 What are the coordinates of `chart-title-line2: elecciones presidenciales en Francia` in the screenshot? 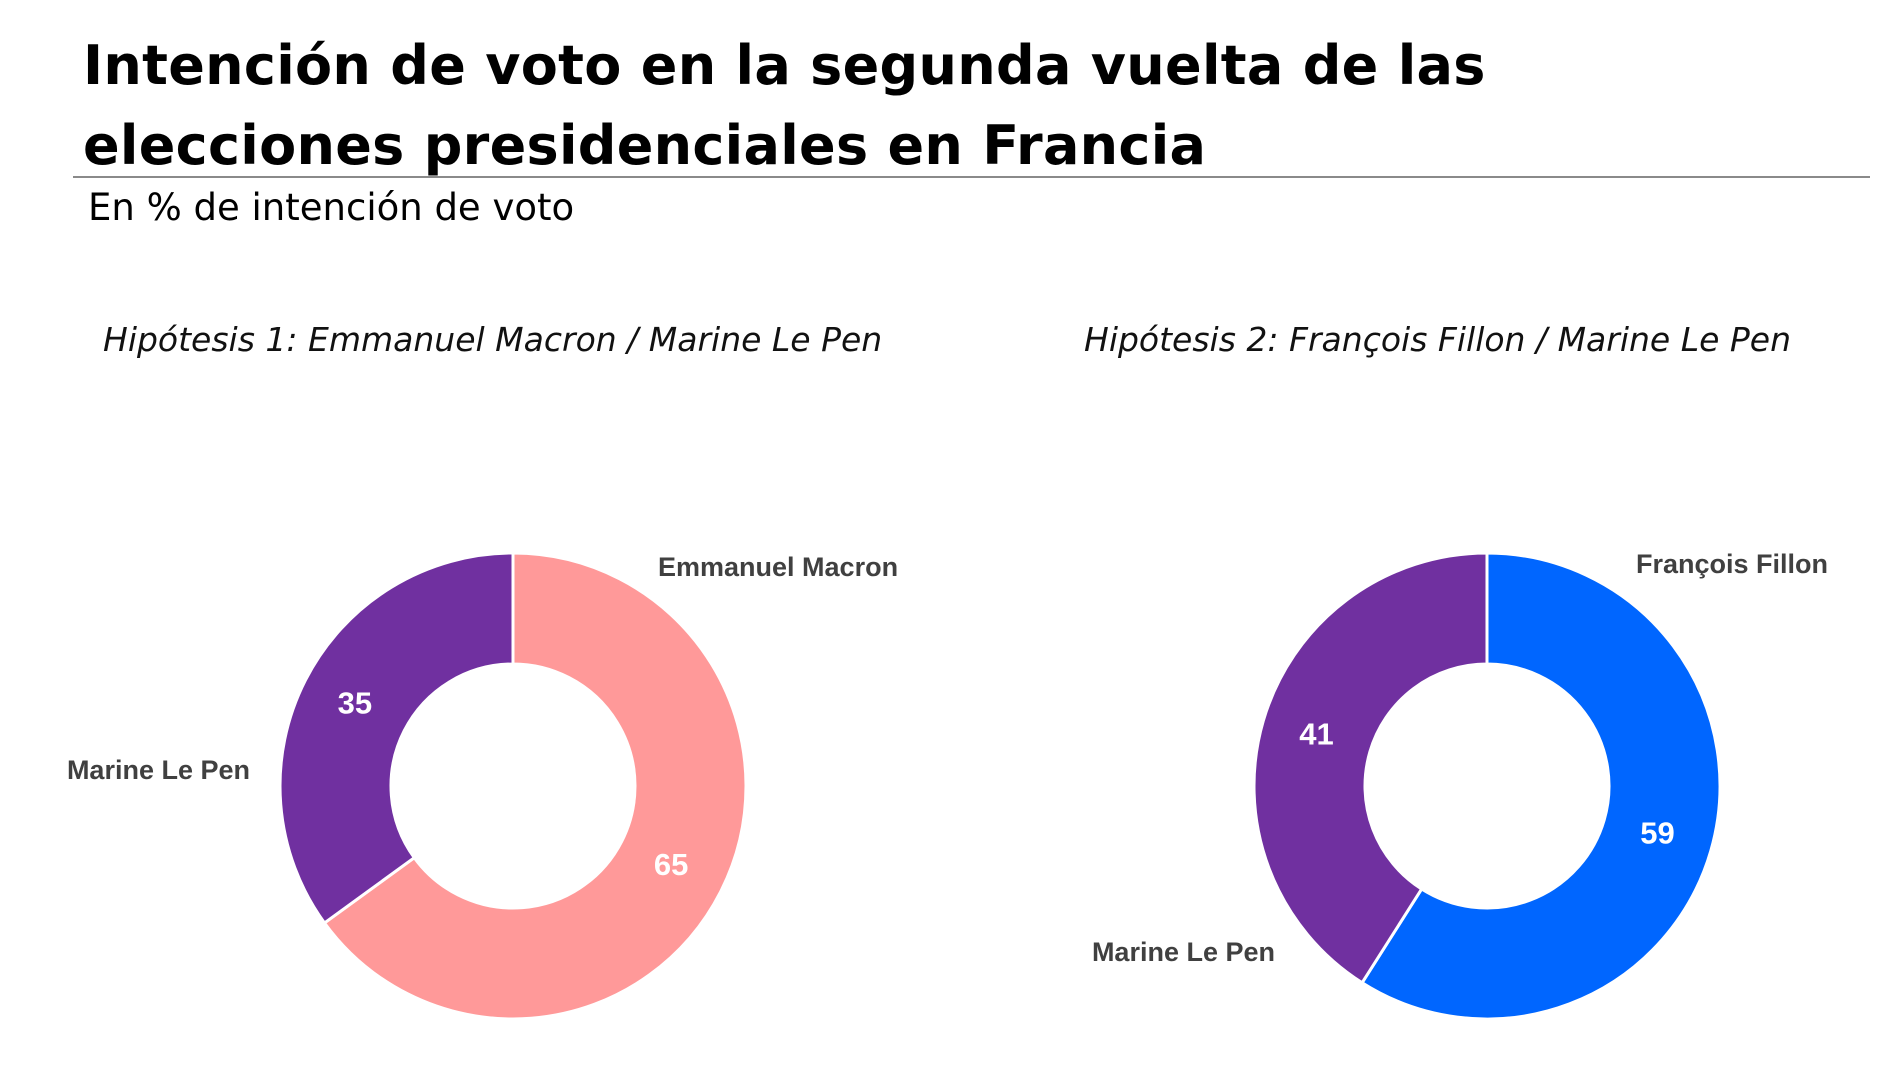 It's located at (645, 145).